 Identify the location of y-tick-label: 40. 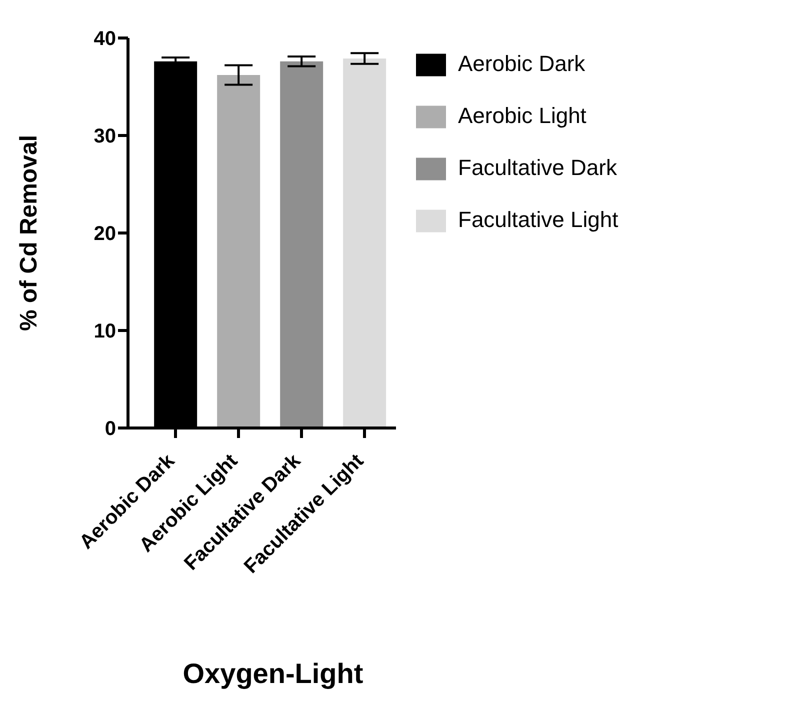
(105, 39).